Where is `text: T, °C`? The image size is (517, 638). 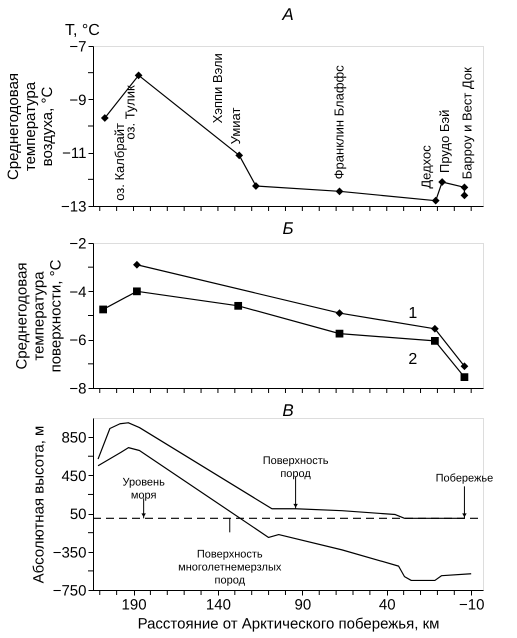 text: T, °C is located at coordinates (82, 30).